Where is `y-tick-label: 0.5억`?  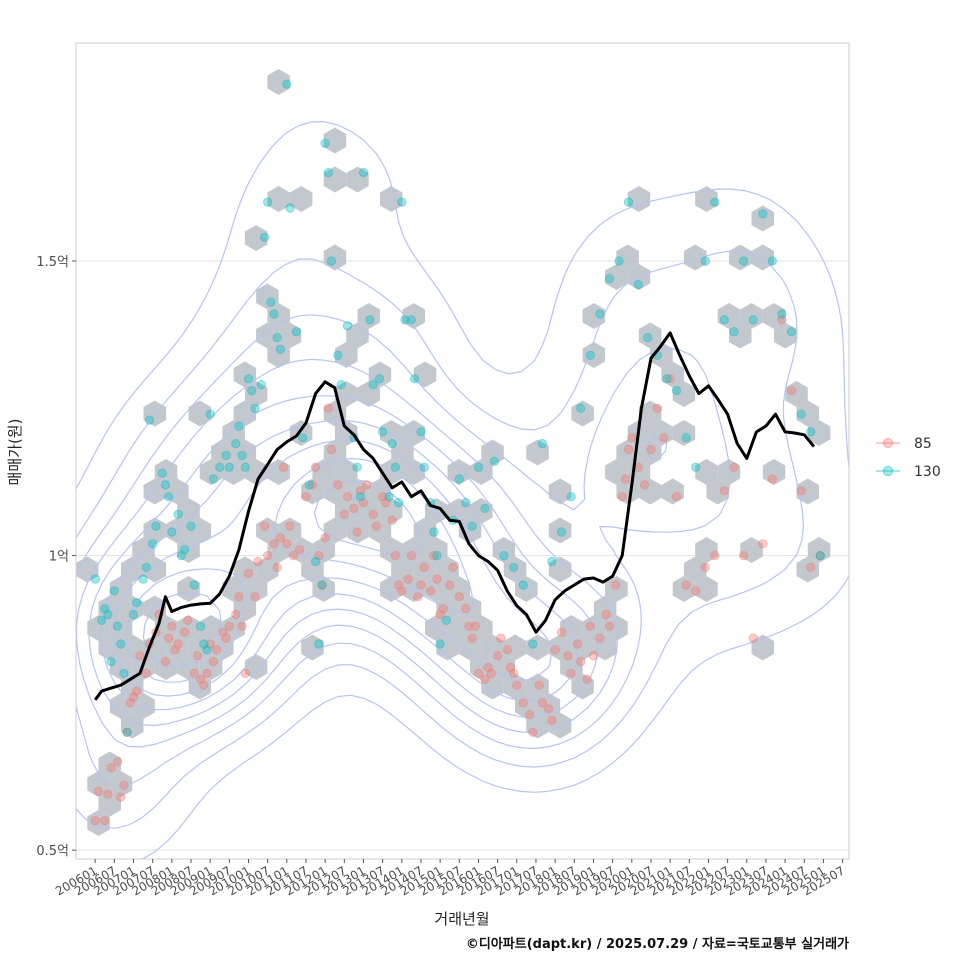
y-tick-label: 0.5억 is located at coordinates (52, 851).